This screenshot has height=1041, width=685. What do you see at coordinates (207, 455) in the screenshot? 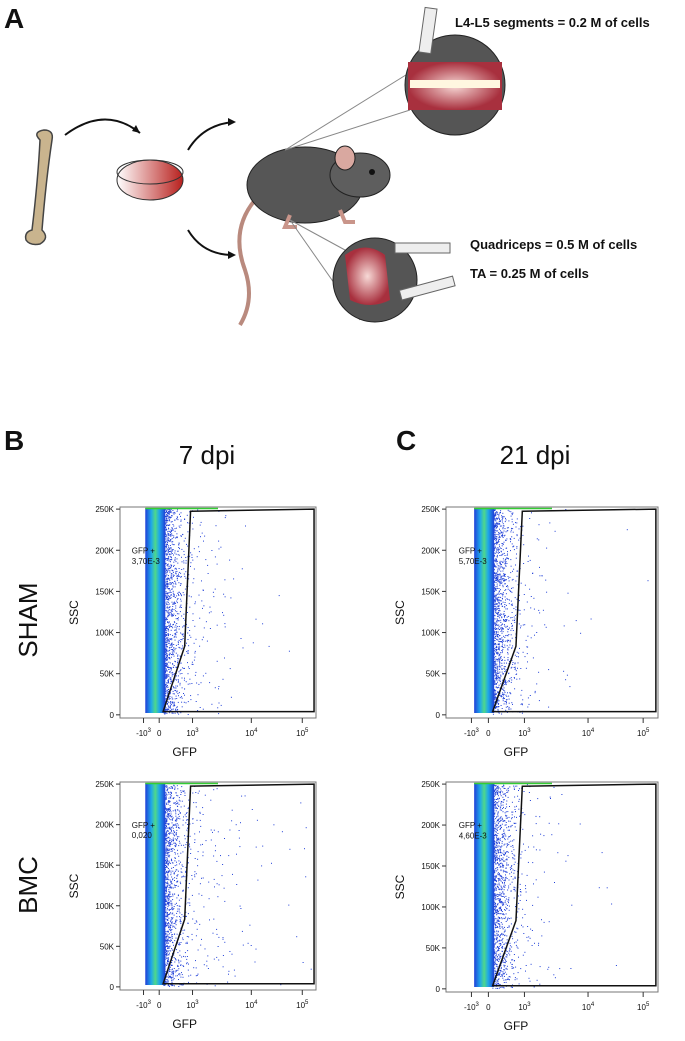
I see `column-title: 7 dpi` at bounding box center [207, 455].